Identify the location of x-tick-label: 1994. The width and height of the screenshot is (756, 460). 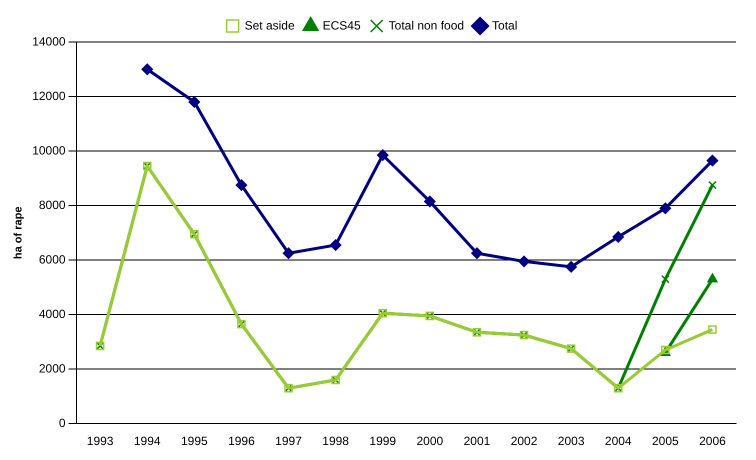
(147, 441).